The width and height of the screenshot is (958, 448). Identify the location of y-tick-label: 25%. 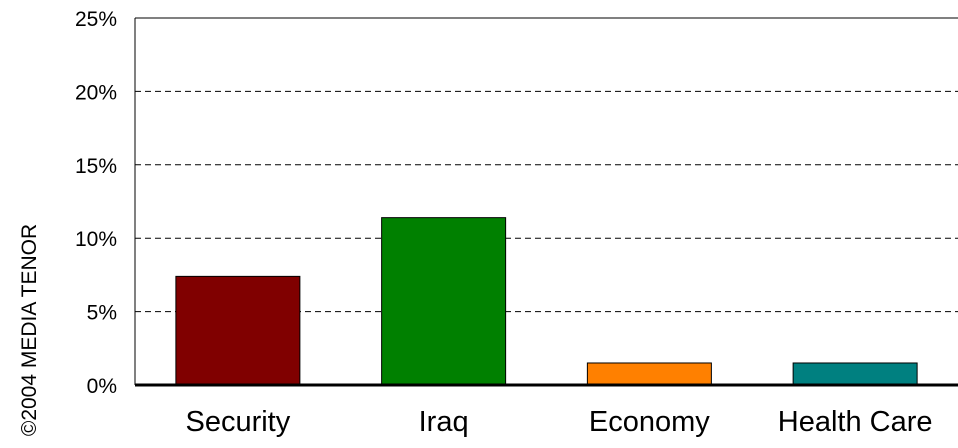
(96, 19).